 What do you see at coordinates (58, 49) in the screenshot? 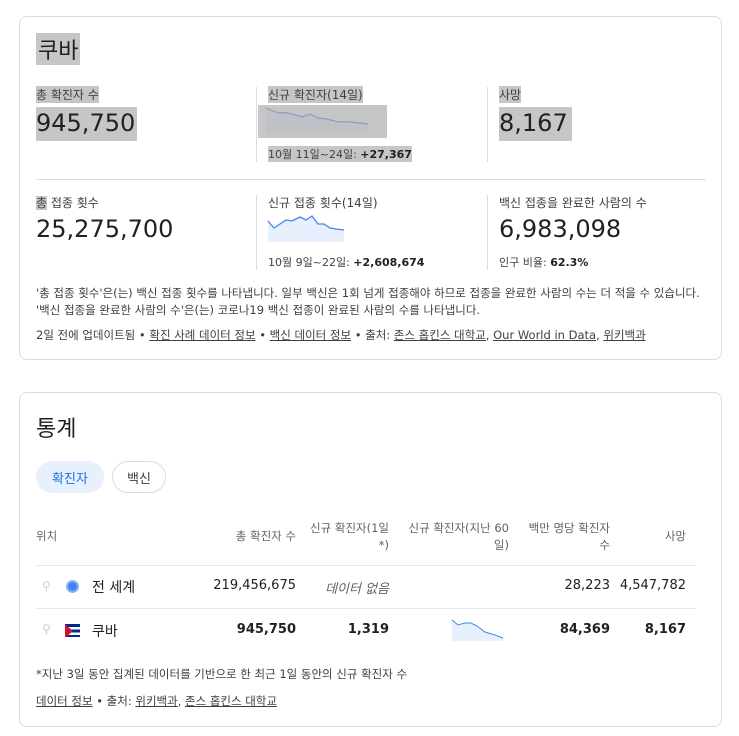
I see `country-title: 쿠바` at bounding box center [58, 49].